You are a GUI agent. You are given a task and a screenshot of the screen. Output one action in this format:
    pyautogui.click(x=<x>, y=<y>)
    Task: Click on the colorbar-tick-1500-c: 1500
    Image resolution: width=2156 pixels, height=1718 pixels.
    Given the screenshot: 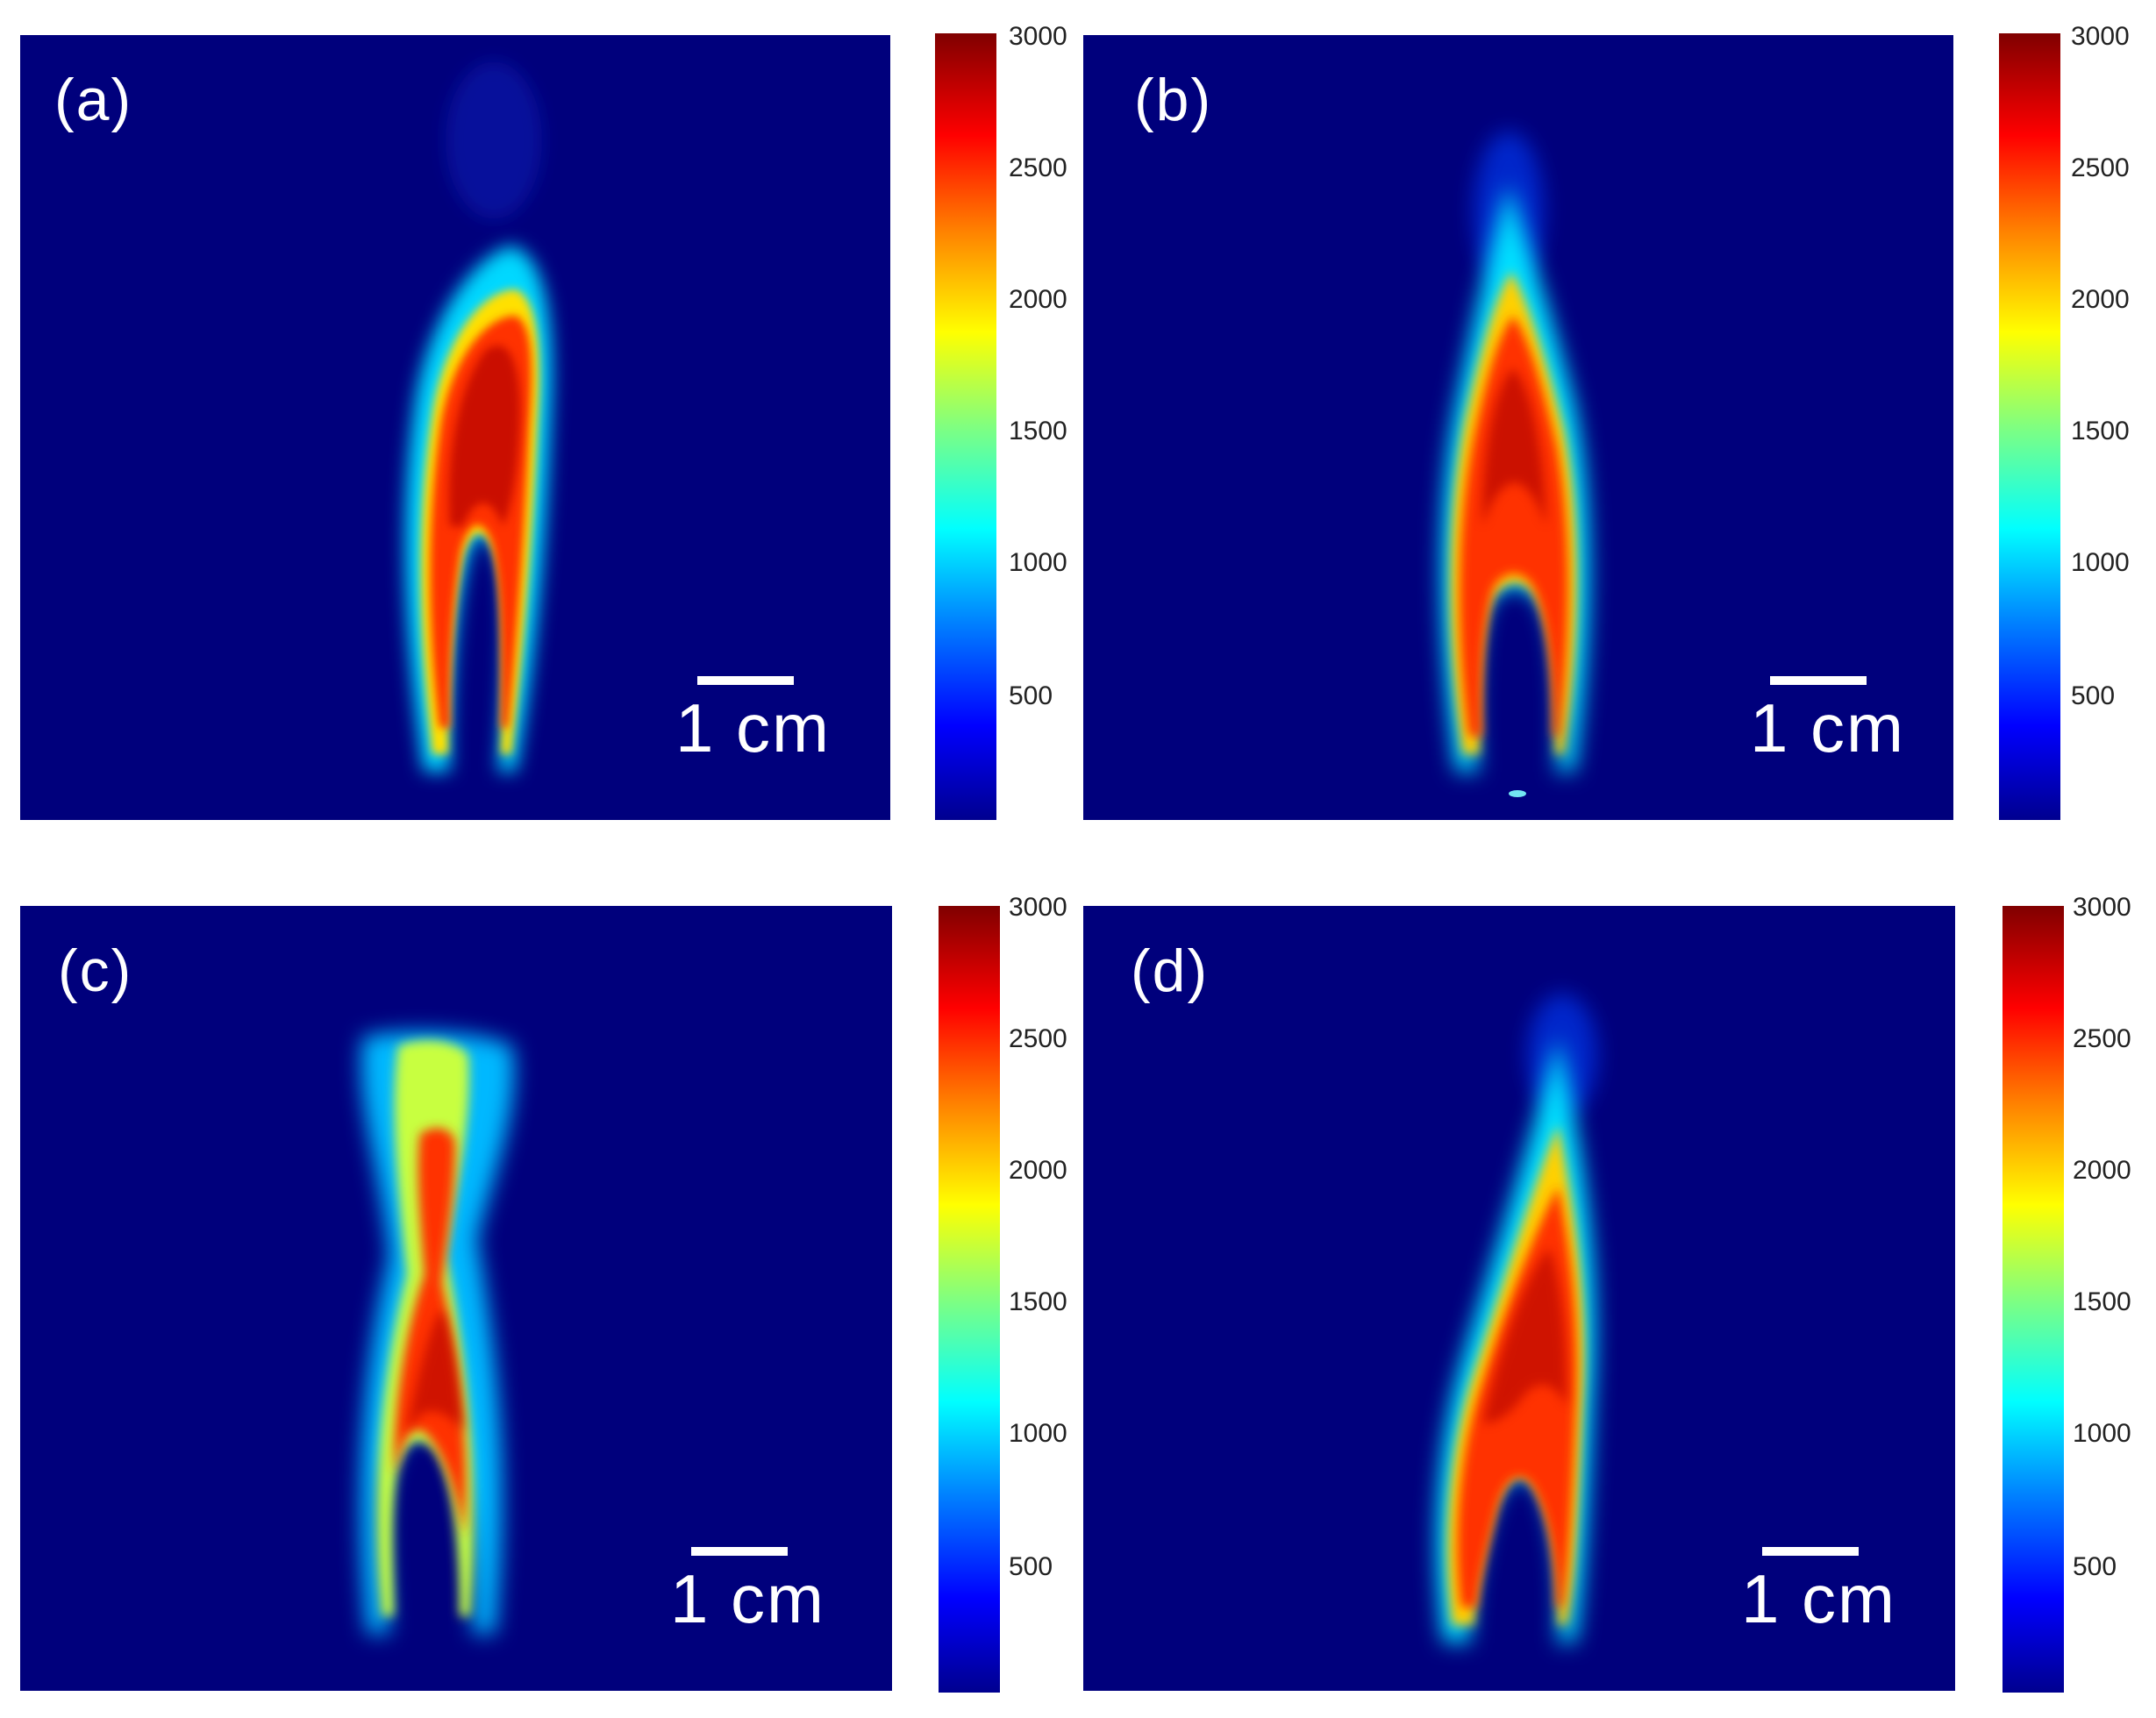 What is the action you would take?
    pyautogui.click(x=1038, y=1301)
    